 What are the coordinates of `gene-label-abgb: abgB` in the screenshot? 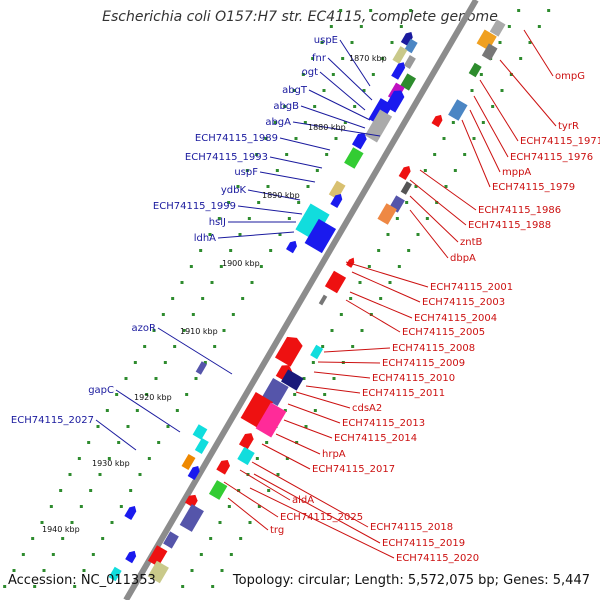 It's located at (286, 106).